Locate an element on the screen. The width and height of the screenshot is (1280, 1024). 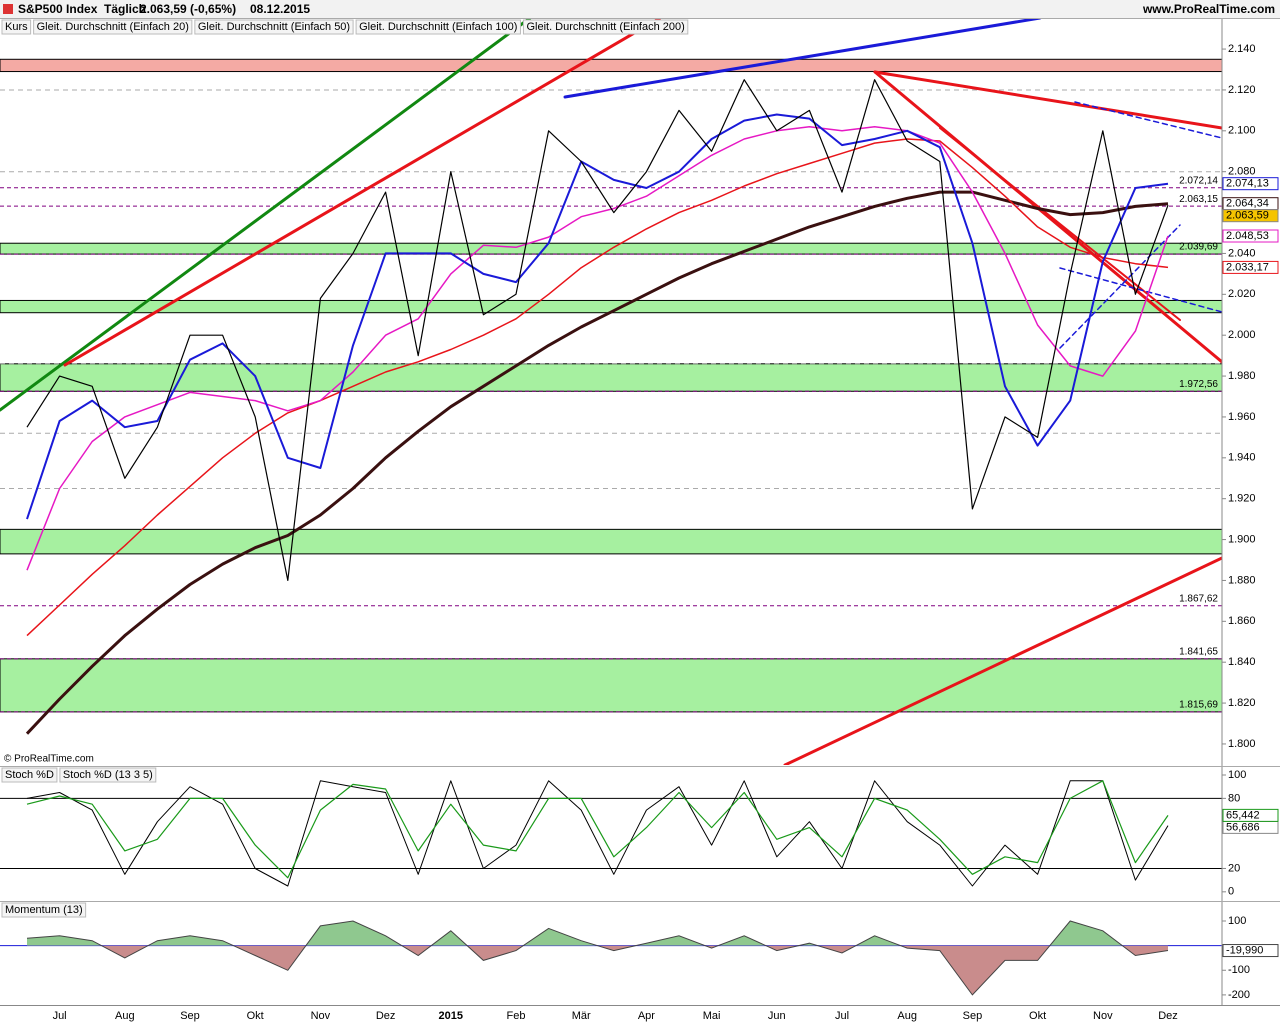
x-tick-label: Aug is located at coordinates (125, 1016).